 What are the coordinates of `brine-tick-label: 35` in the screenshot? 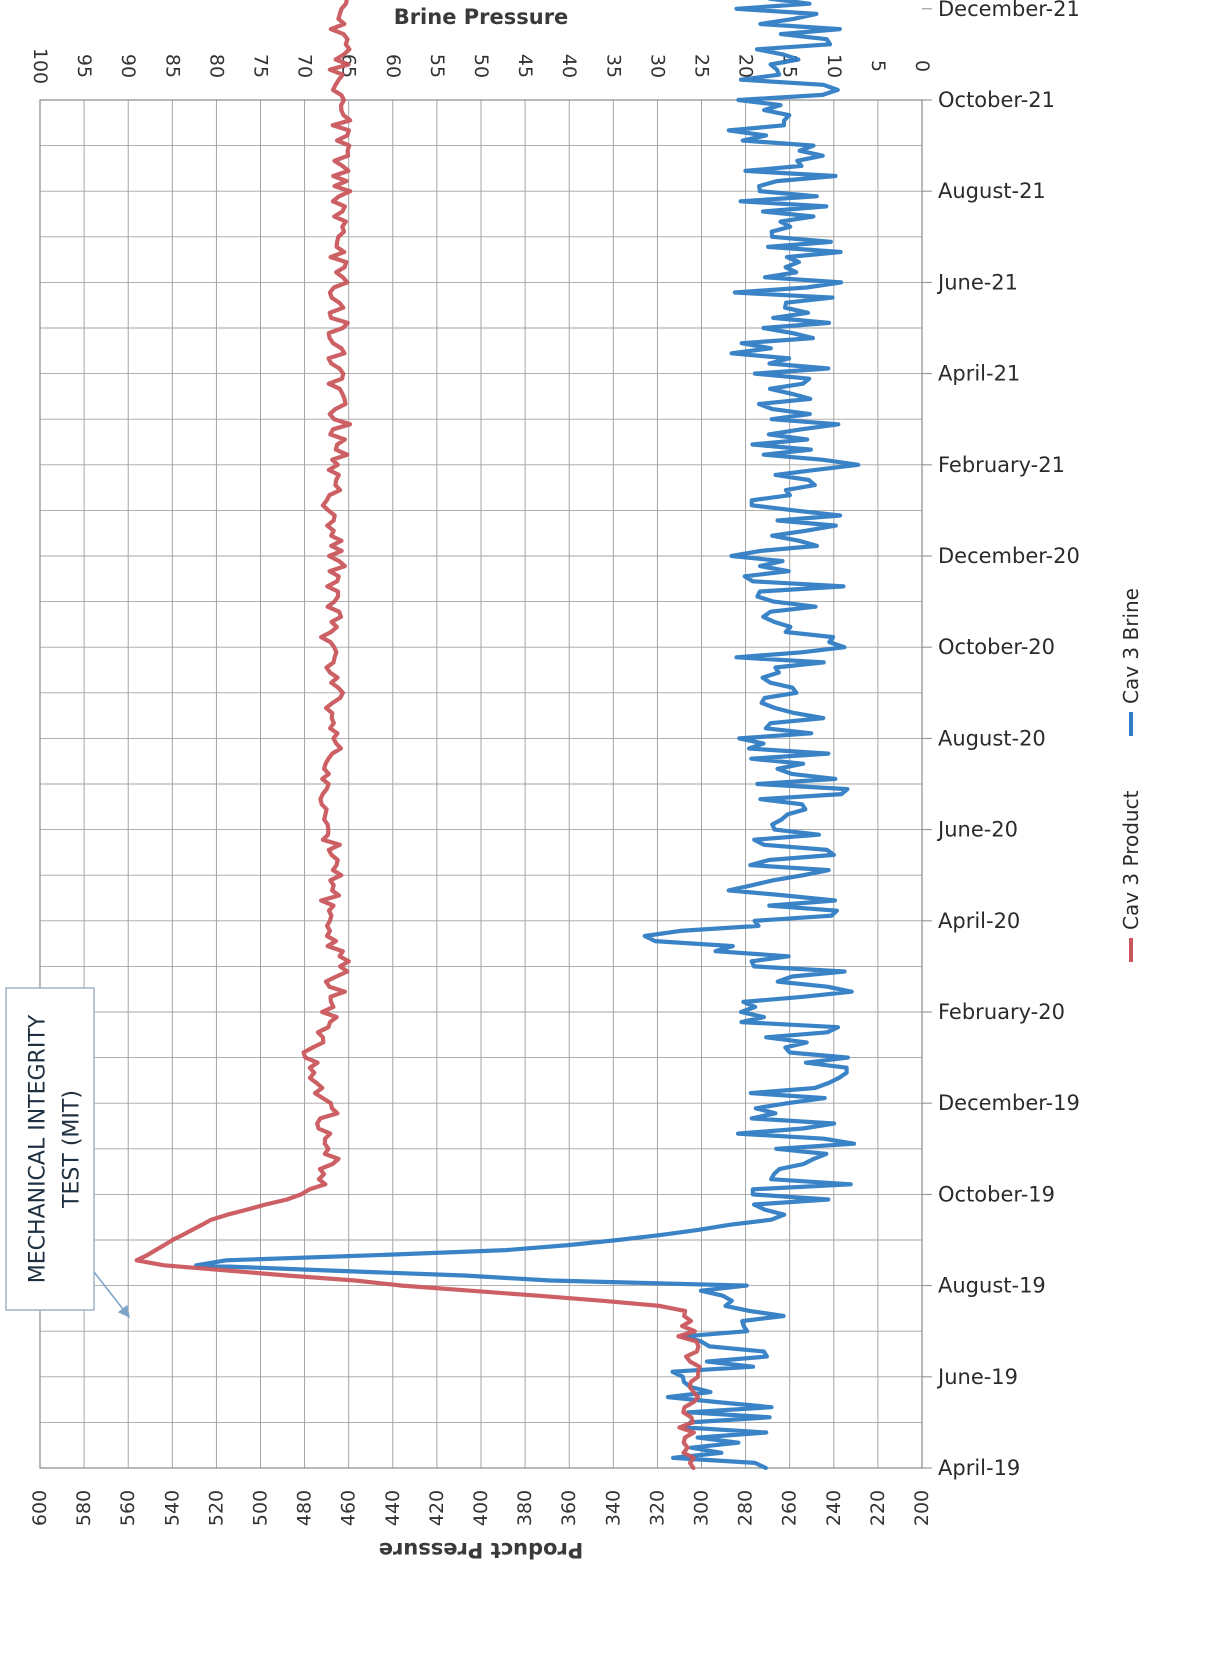 It's located at (613, 66).